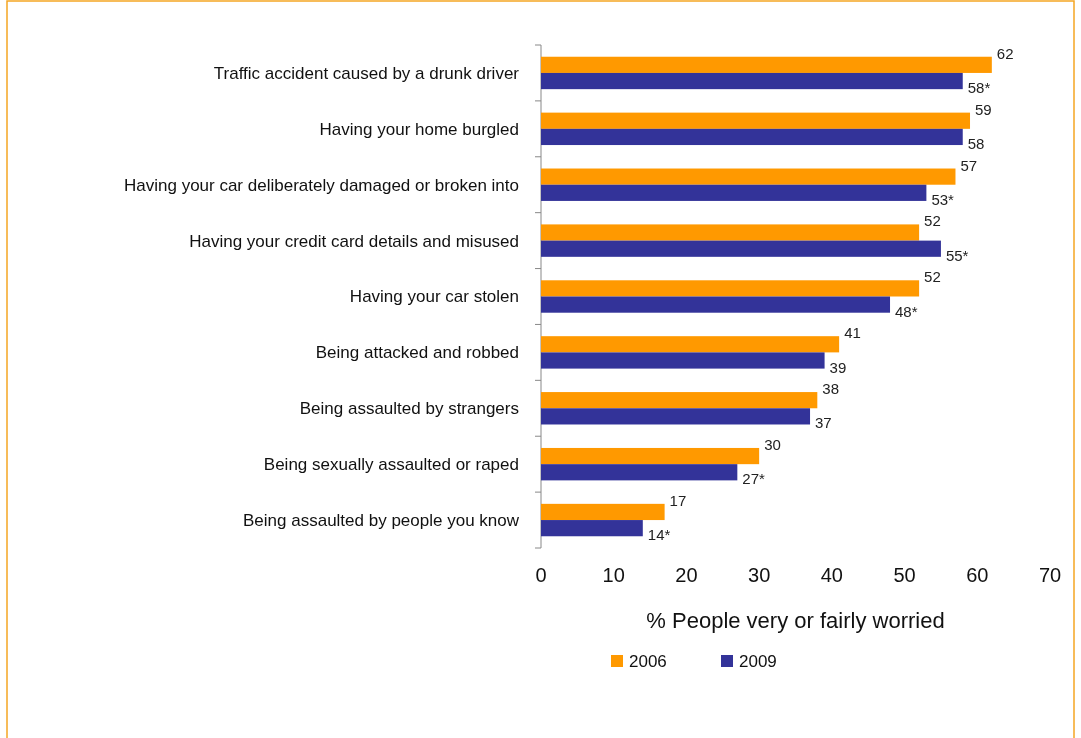  Describe the element at coordinates (366, 73) in the screenshot. I see `y-tick-label: Traffic accident caused by a drunk driver` at that location.